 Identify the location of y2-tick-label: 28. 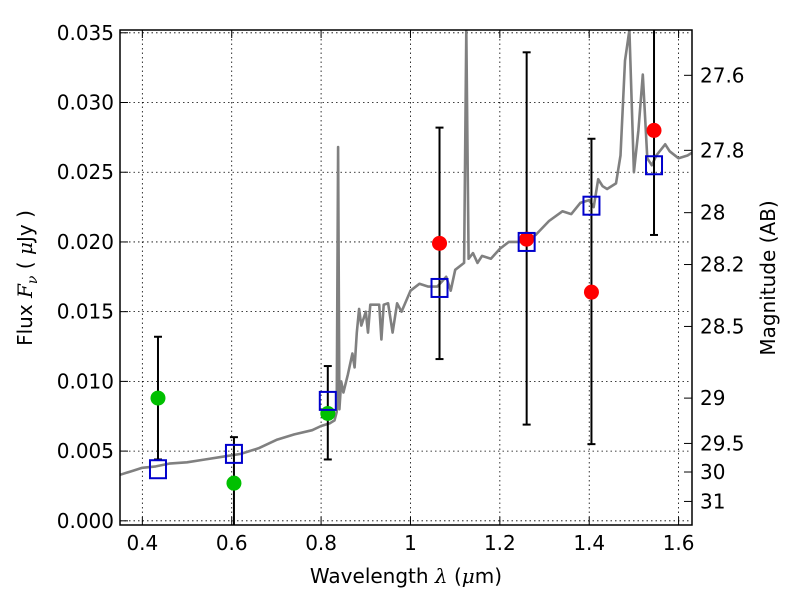
(712, 213).